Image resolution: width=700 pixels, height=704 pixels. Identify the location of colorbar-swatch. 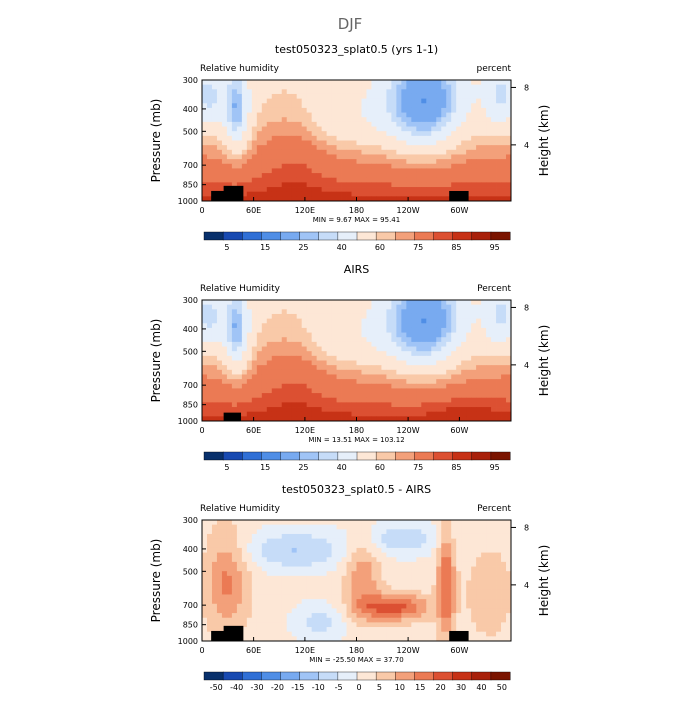
(423, 236).